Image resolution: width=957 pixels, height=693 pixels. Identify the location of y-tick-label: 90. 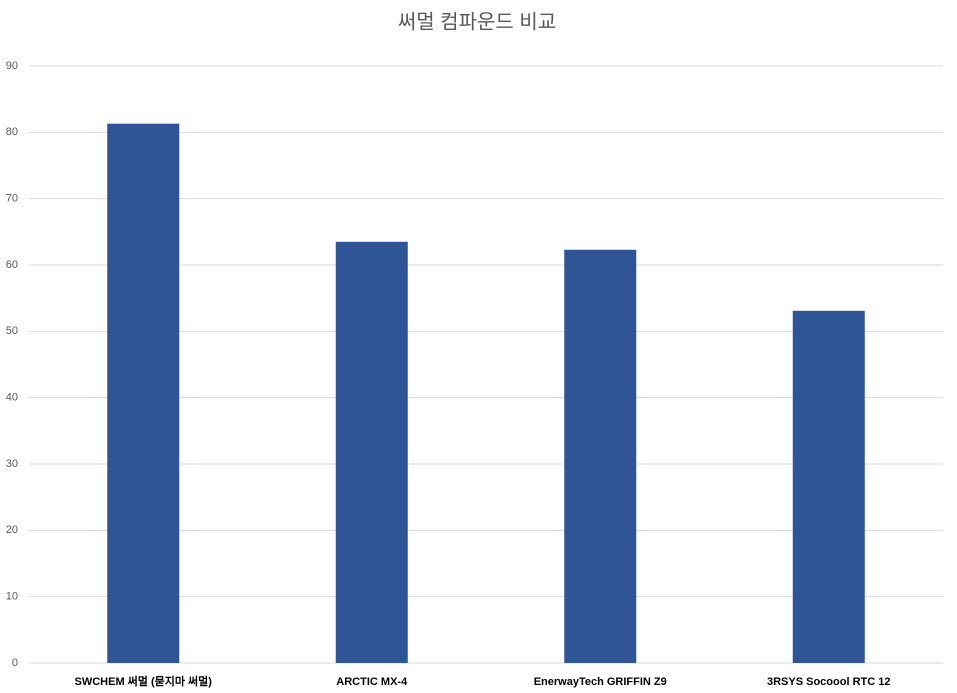
(12, 66).